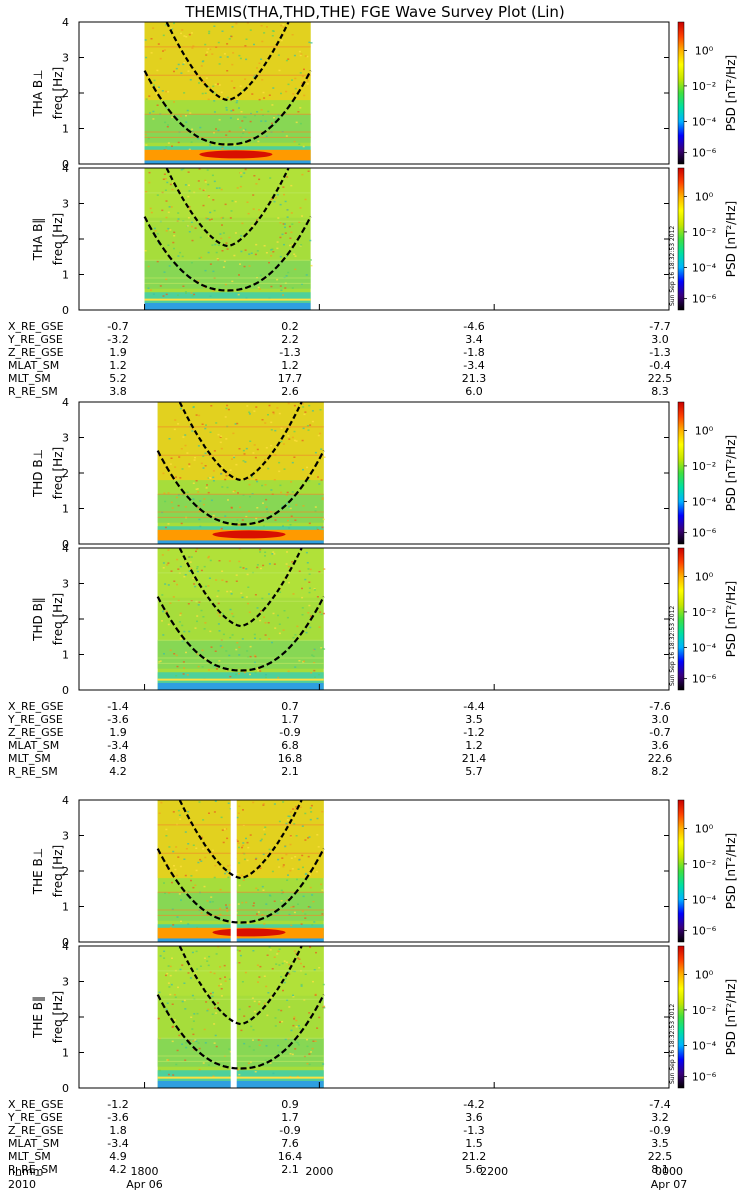 This screenshot has width=750, height=1200. I want to click on ephemeris-value: -0.7, so click(659, 732).